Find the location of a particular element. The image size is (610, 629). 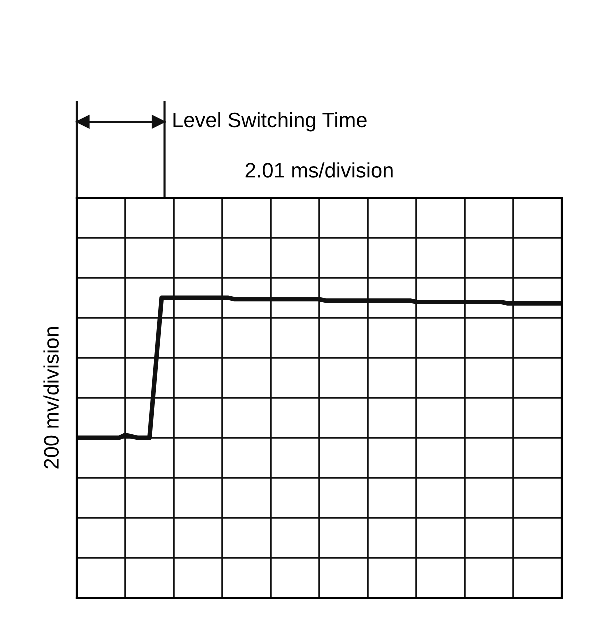

y-axis-title: 200 mv/division is located at coordinates (51, 398).